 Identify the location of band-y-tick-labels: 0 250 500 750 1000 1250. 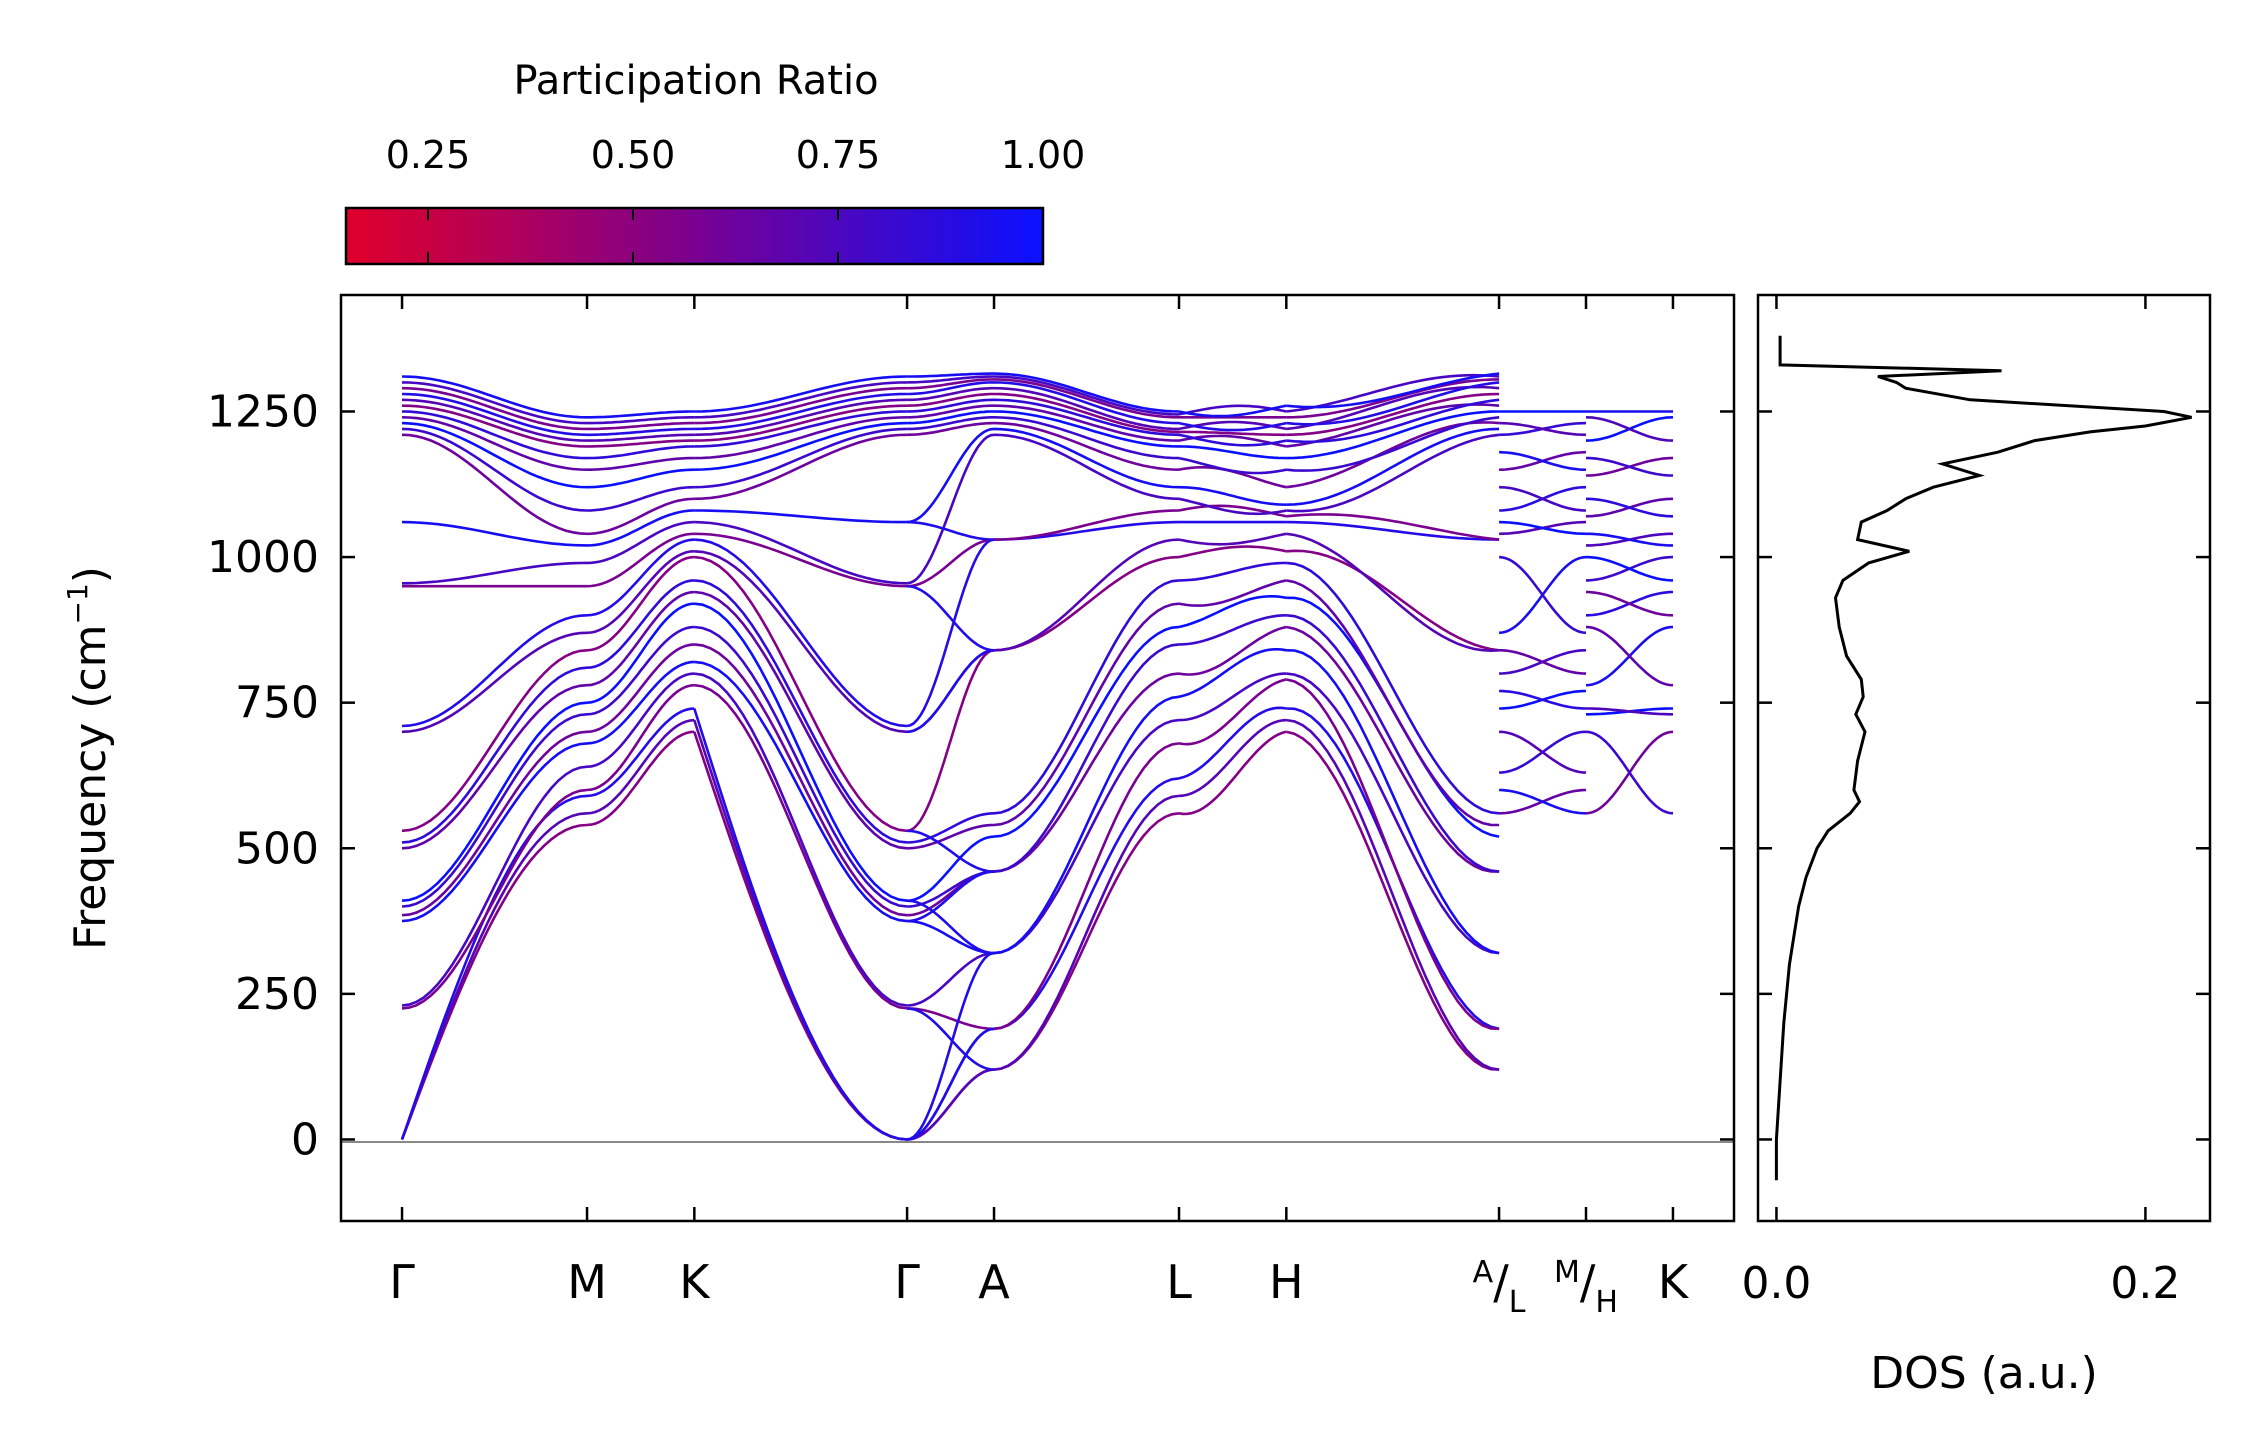
(263, 775).